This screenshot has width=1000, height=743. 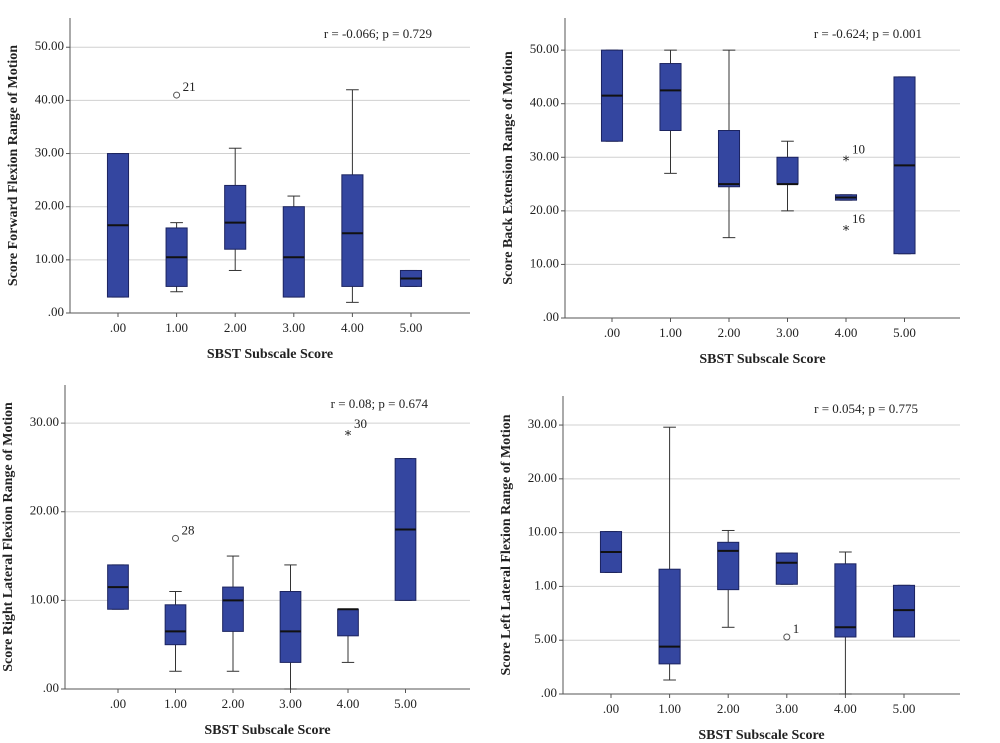 What do you see at coordinates (13, 165) in the screenshot?
I see `y-axis-title: Score Forward Flexion Range of Motion` at bounding box center [13, 165].